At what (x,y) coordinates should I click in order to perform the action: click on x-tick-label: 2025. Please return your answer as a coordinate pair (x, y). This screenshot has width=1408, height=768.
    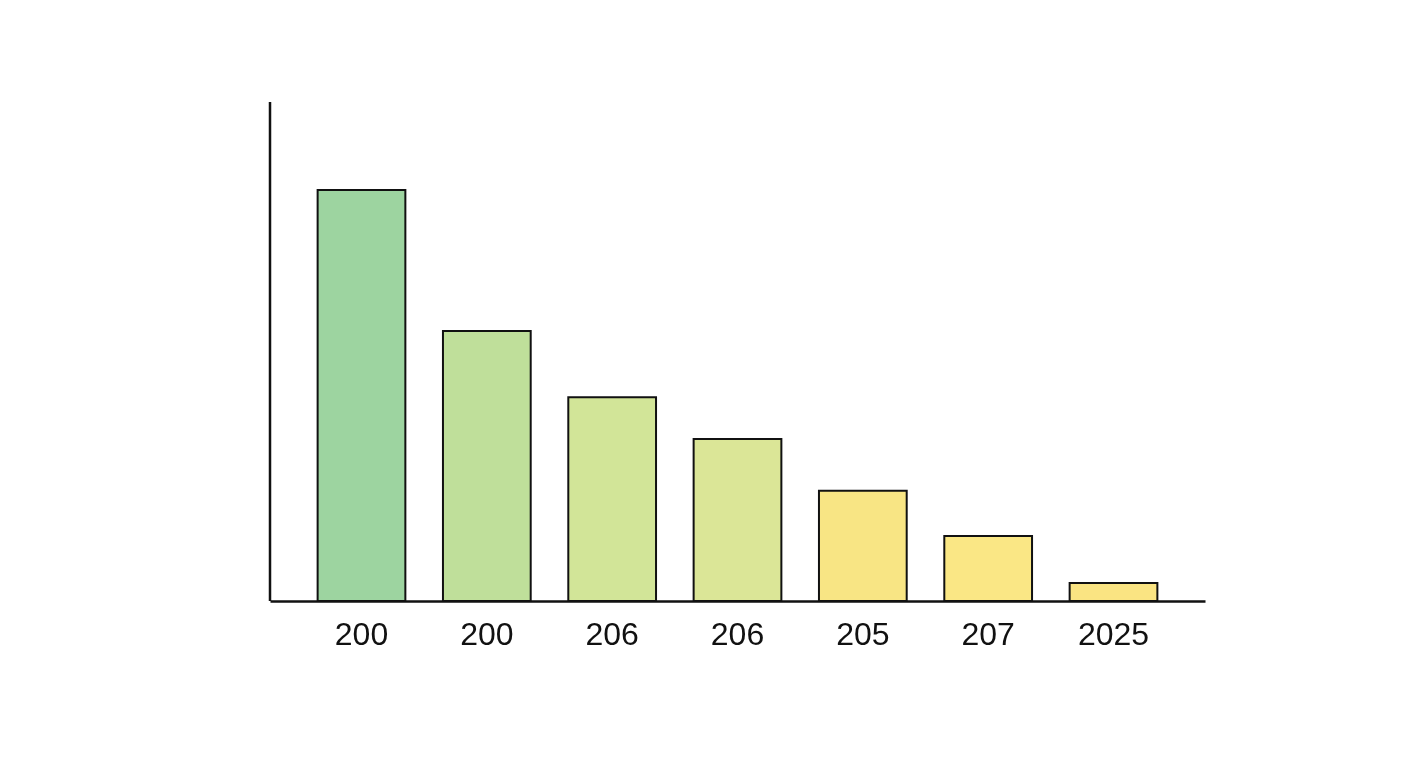
    Looking at the image, I should click on (1113, 633).